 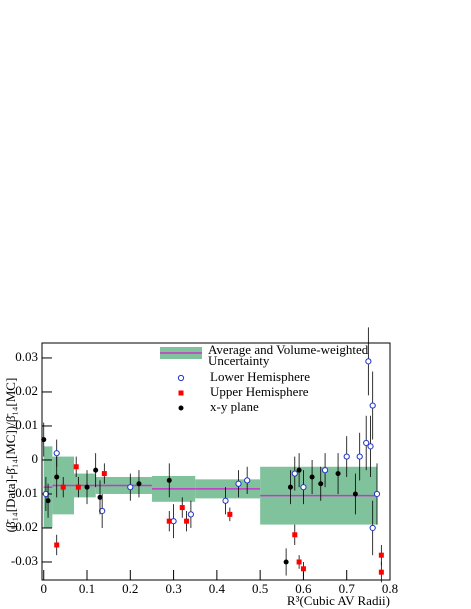 What do you see at coordinates (217, 588) in the screenshot?
I see `x-tick-label: 0.4` at bounding box center [217, 588].